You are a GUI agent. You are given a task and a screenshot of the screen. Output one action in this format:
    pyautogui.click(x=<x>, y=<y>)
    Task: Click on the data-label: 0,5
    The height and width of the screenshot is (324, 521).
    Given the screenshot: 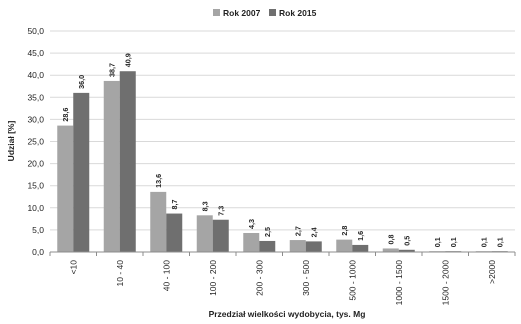 What is the action you would take?
    pyautogui.click(x=406, y=241)
    